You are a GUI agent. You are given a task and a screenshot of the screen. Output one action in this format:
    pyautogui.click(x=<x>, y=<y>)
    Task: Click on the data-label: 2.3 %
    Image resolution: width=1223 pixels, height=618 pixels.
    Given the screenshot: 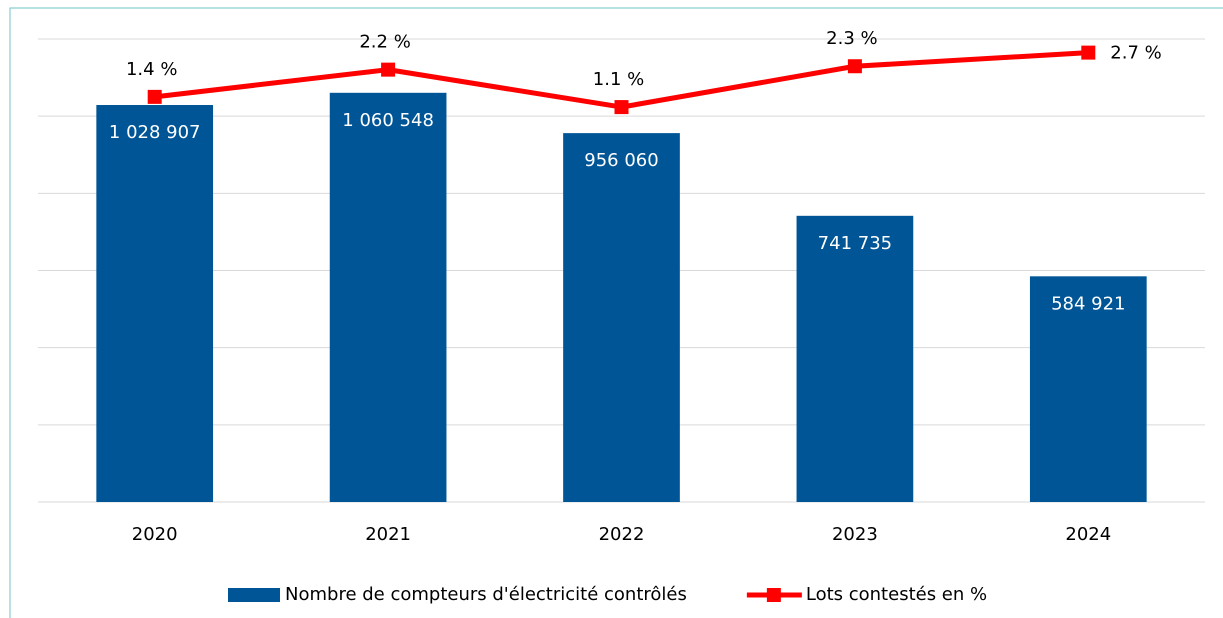 What is the action you would take?
    pyautogui.click(x=851, y=38)
    